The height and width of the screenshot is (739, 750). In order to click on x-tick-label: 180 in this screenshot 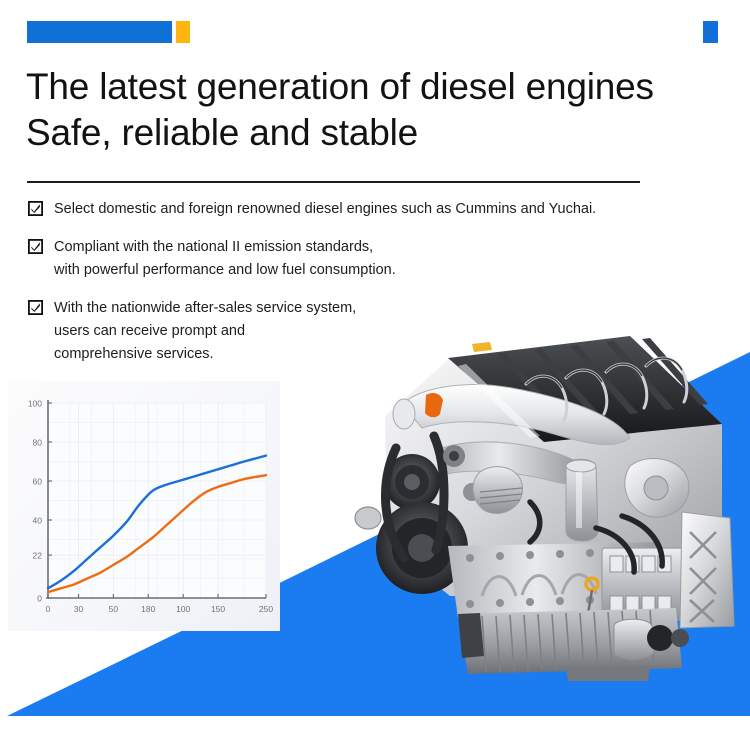, I will do `click(148, 609)`.